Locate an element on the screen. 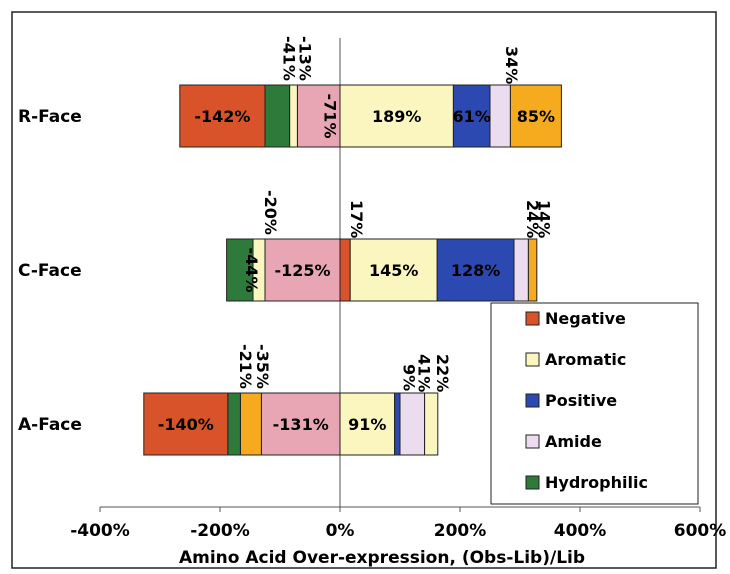 The image size is (730, 574). x-tick-label: 400% is located at coordinates (580, 531).